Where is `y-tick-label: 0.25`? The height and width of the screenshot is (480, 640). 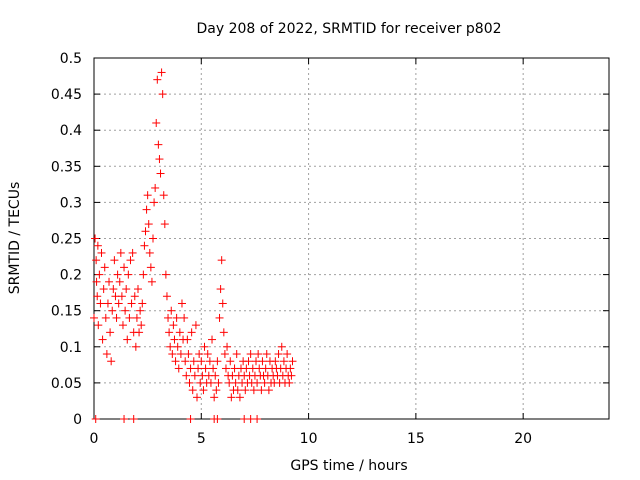
y-tick-label: 0.25 is located at coordinates (66, 240).